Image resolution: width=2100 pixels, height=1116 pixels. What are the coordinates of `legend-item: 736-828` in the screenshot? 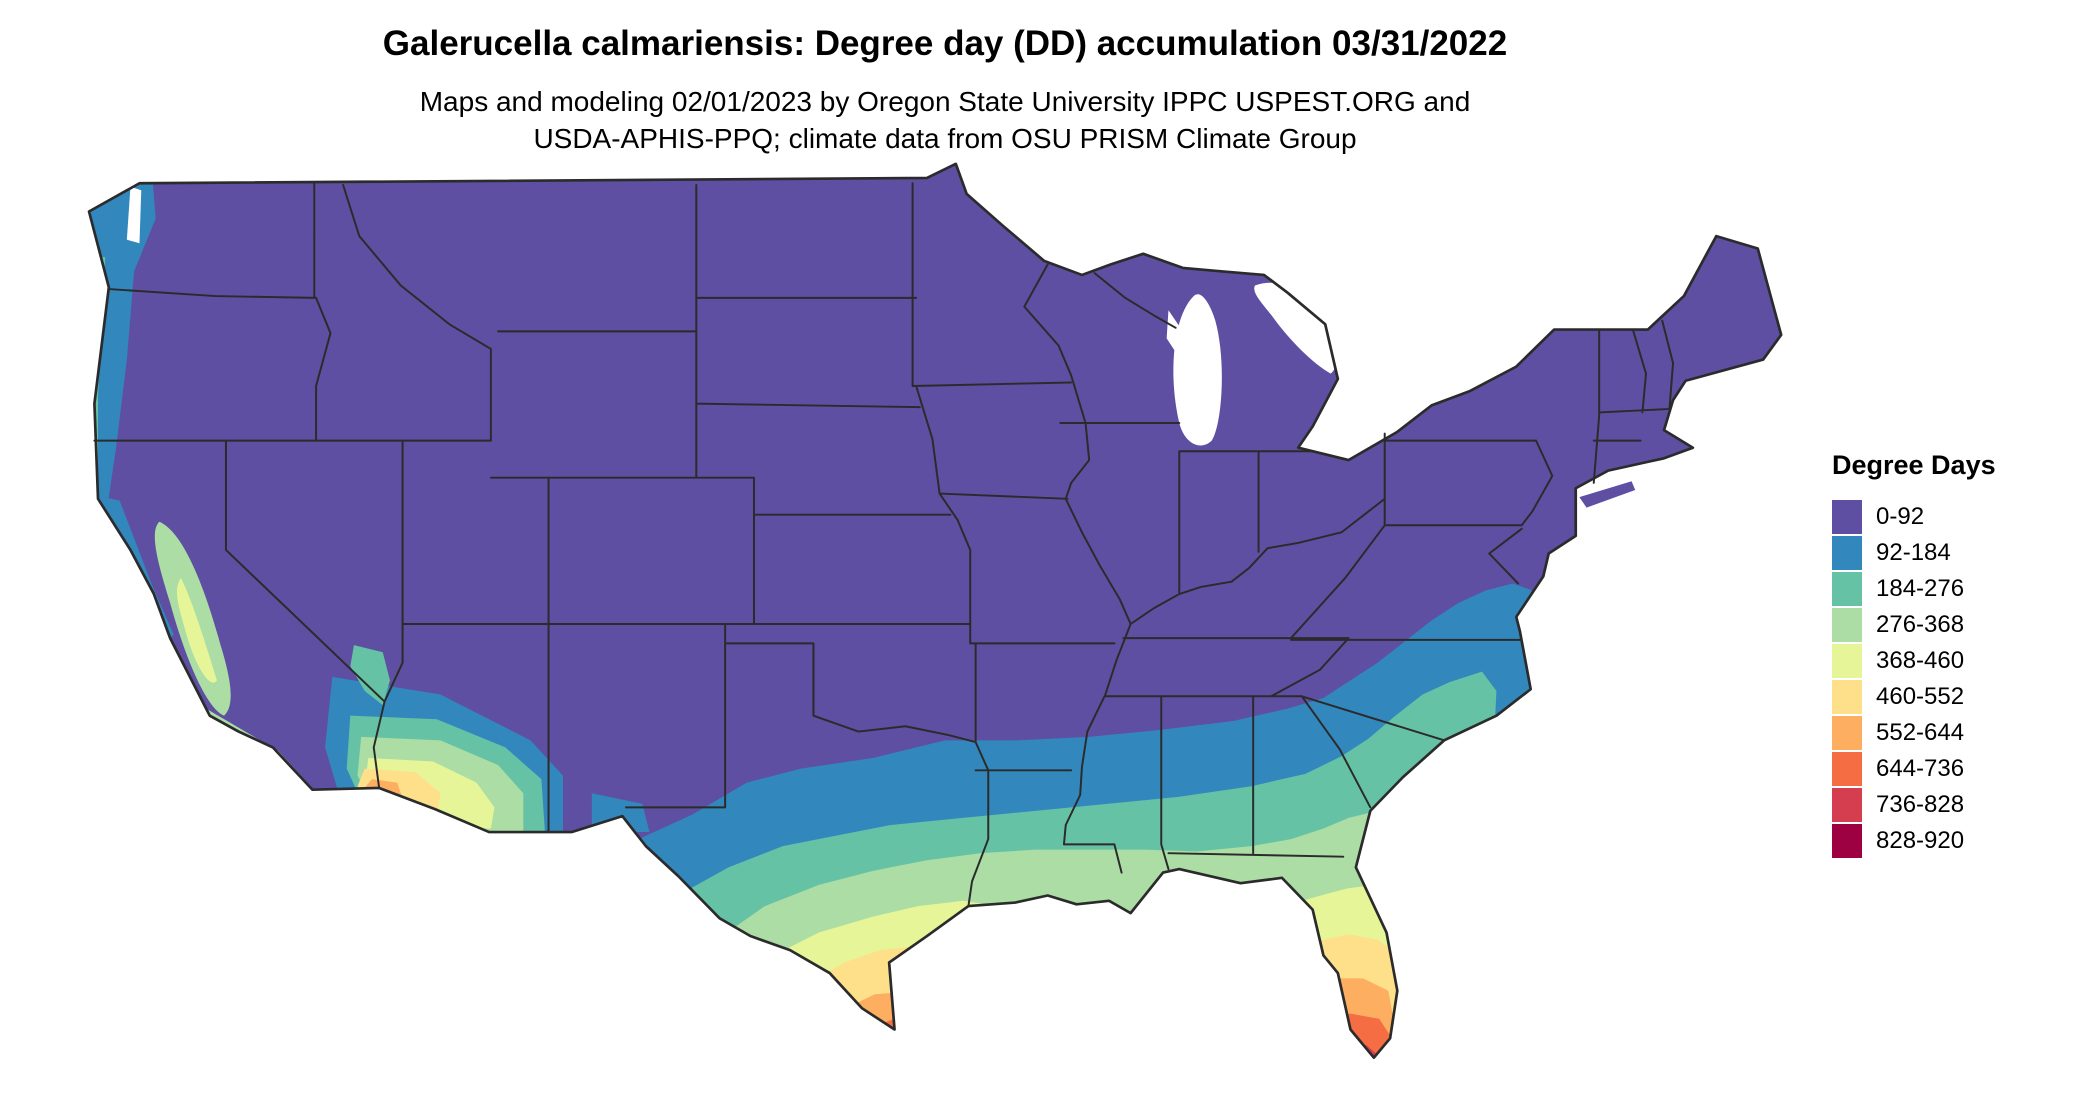 It's located at (1914, 805).